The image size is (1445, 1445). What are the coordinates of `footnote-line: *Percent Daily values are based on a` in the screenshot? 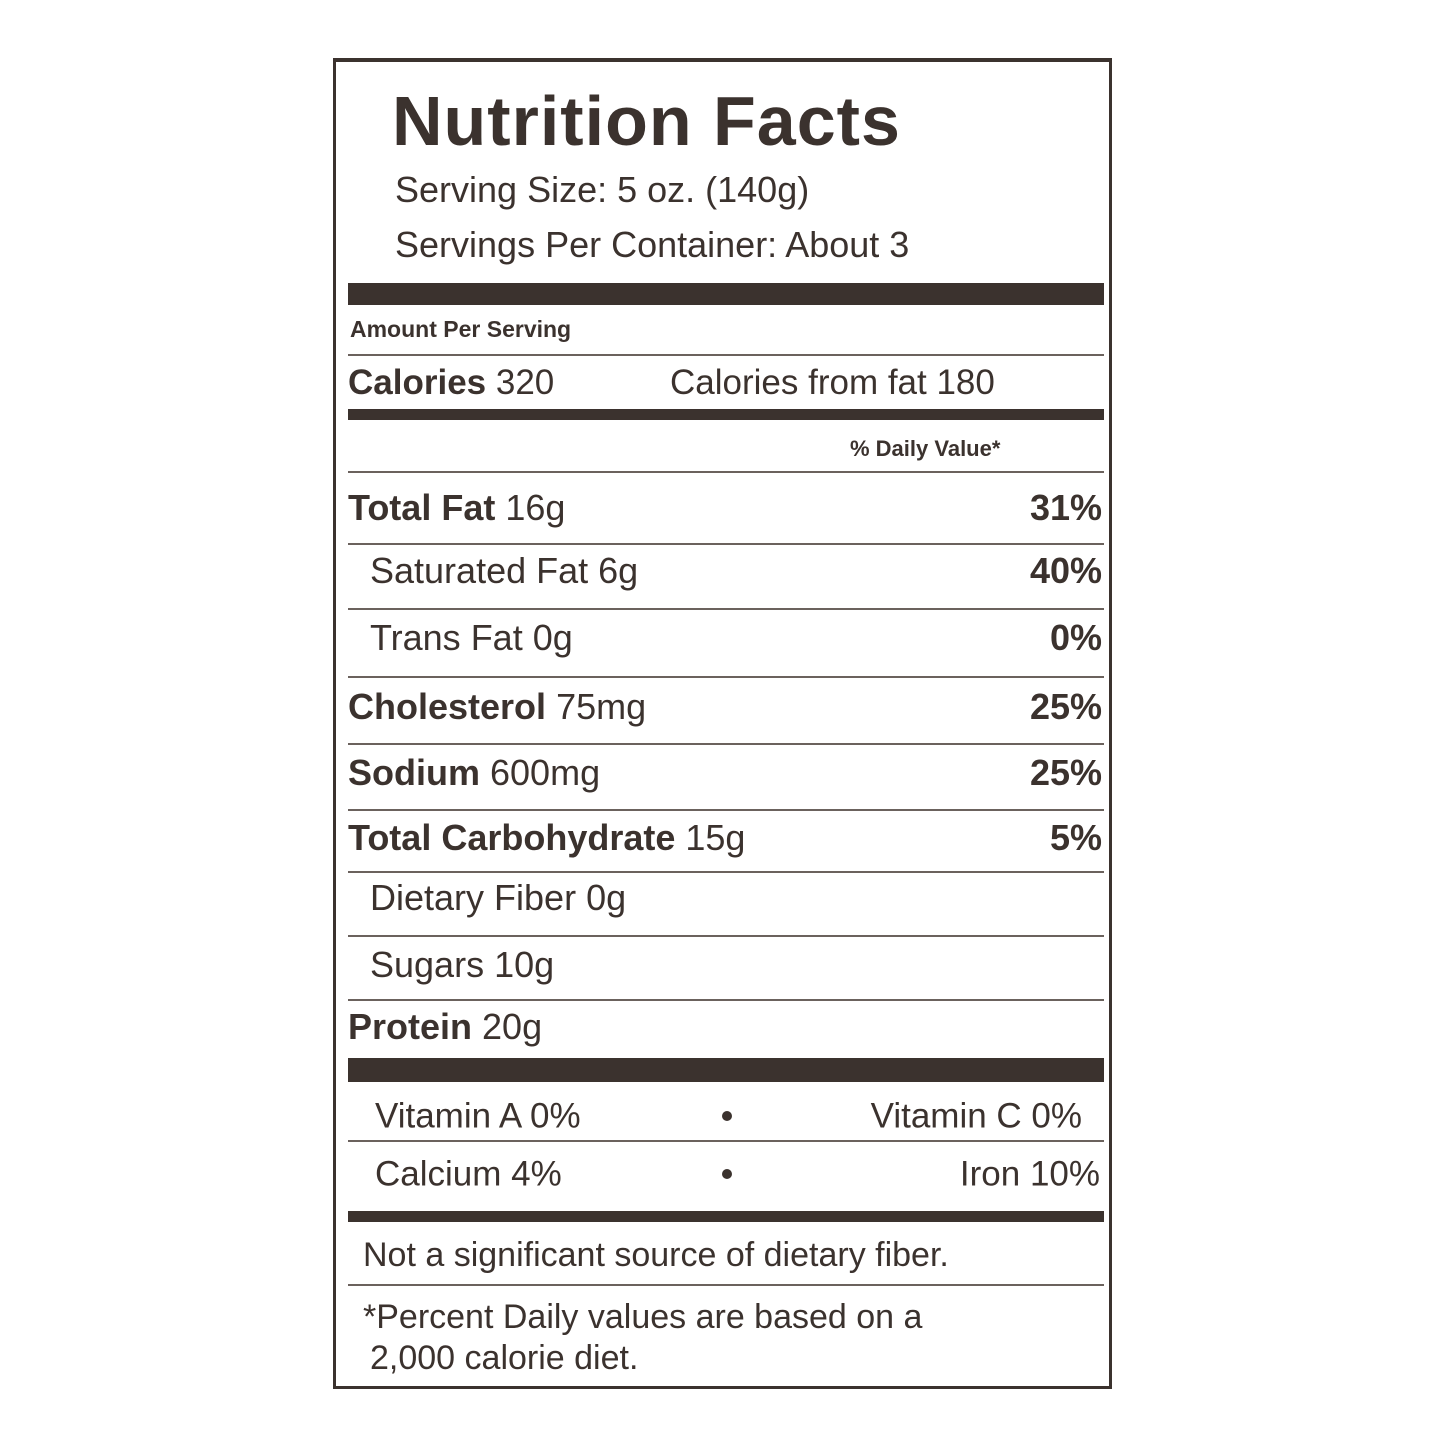 It's located at (643, 1317).